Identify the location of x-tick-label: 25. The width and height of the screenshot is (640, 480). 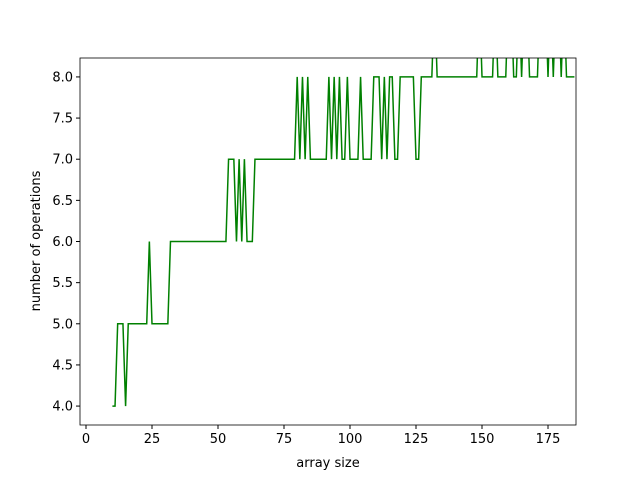
(152, 439).